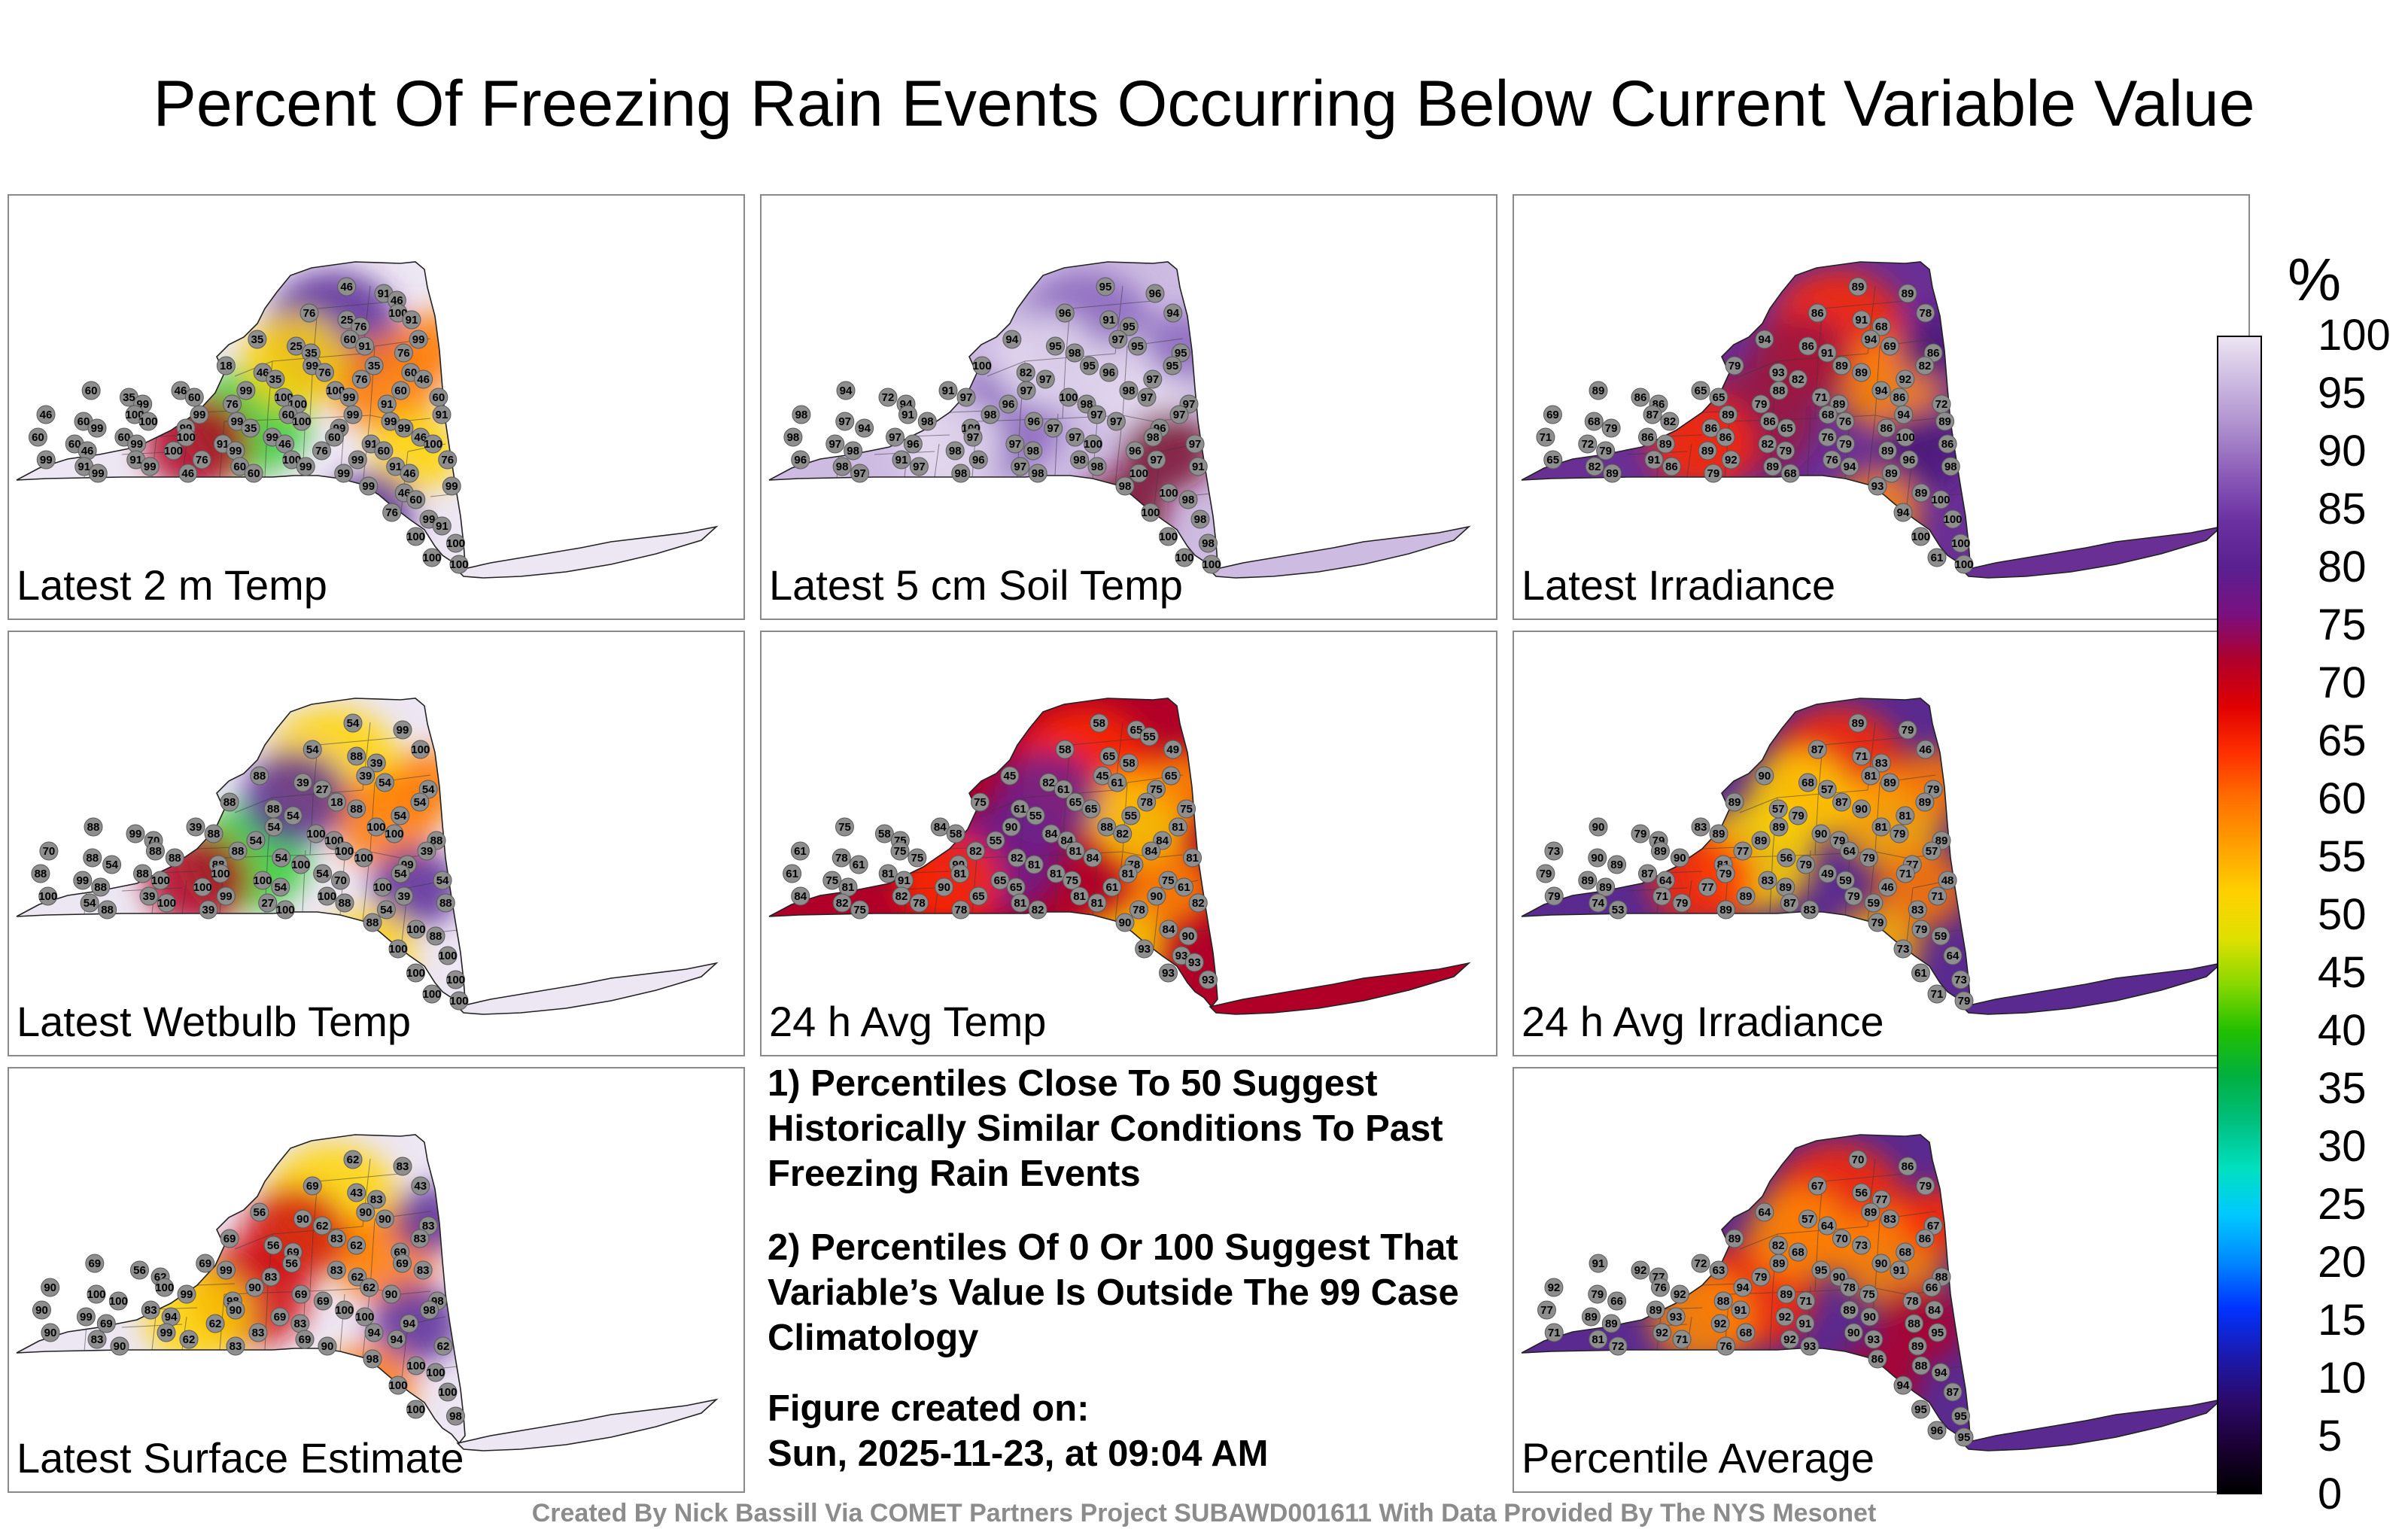 The image size is (2408, 1535). Describe the element at coordinates (1810, 910) in the screenshot. I see `station-value: 83` at that location.